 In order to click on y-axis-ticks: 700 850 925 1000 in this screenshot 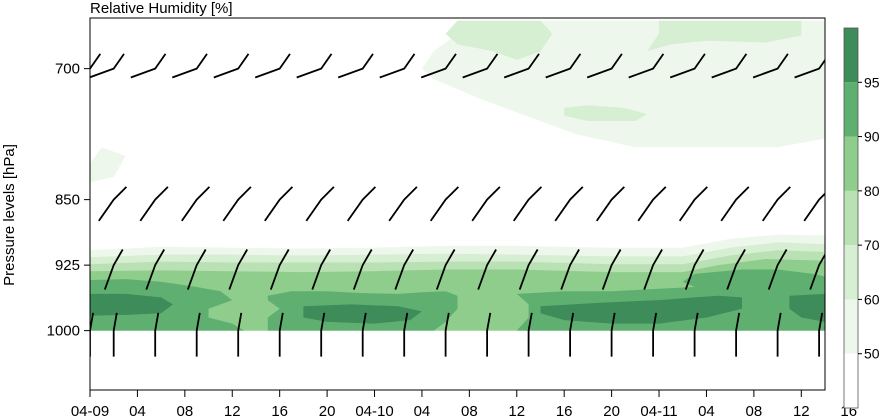, I will do `click(68, 200)`.